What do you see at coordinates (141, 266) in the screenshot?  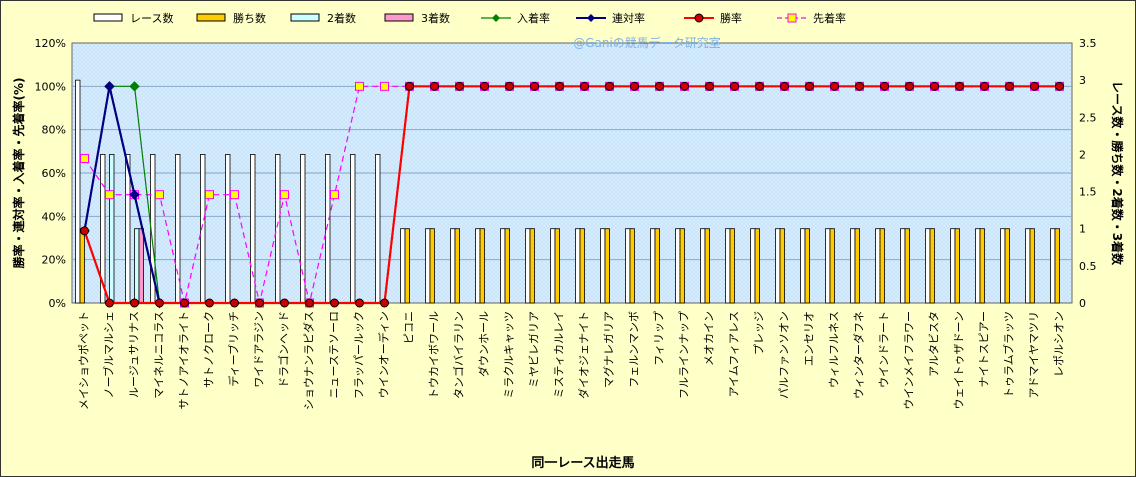 I see `bar-3着数` at bounding box center [141, 266].